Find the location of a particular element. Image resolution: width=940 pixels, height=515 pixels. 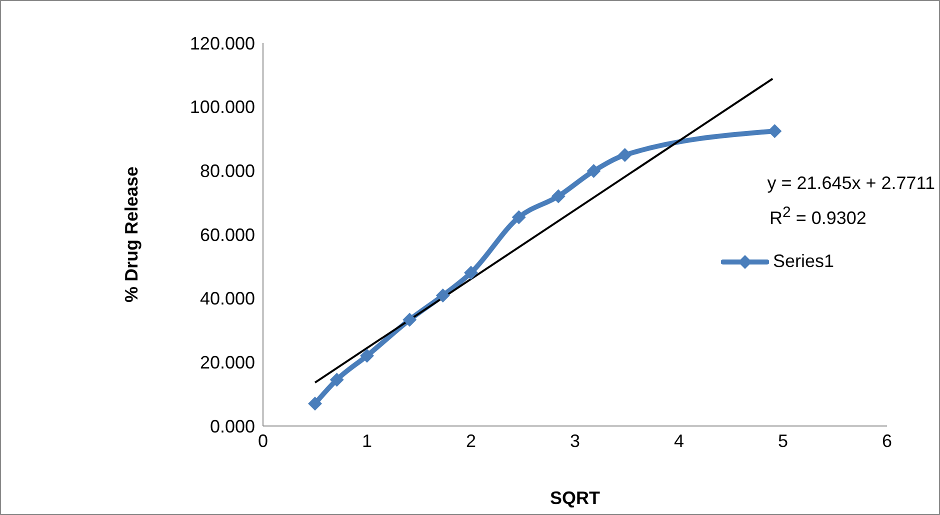

x-tick-label: 2 is located at coordinates (471, 440).